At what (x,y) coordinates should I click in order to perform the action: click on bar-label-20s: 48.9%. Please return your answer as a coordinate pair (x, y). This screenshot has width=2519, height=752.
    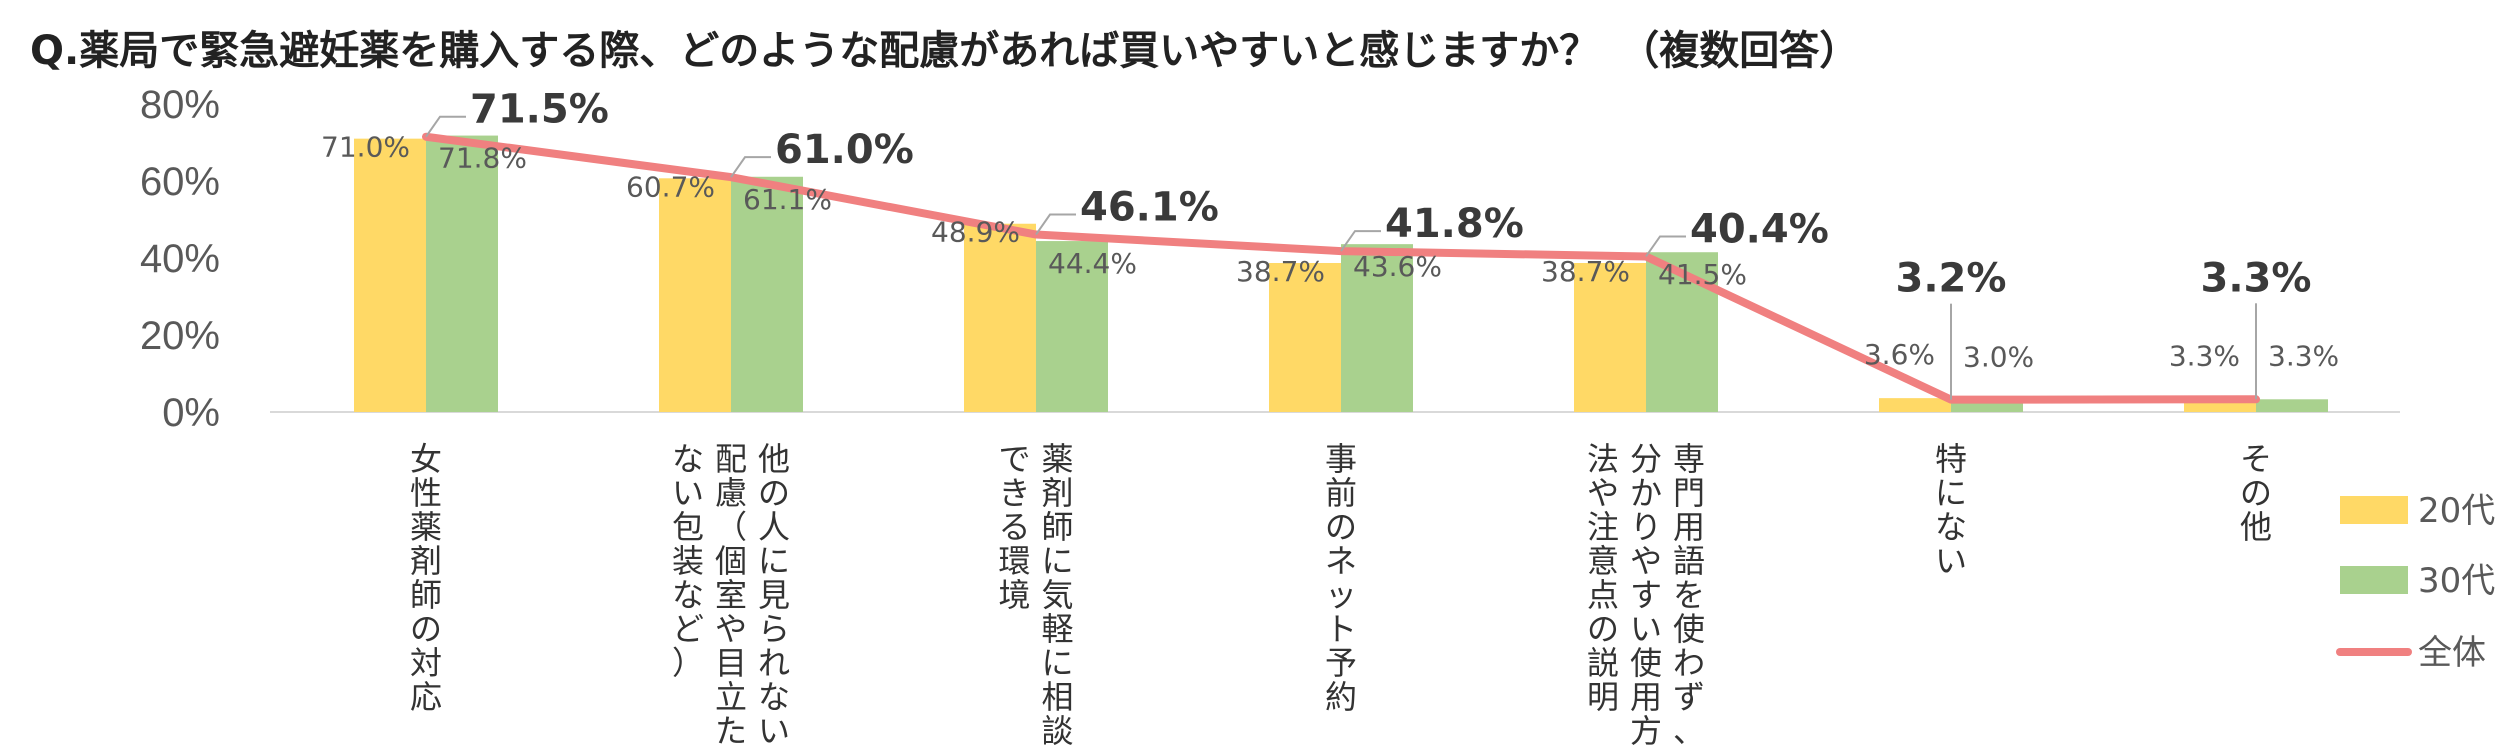
    Looking at the image, I should click on (975, 232).